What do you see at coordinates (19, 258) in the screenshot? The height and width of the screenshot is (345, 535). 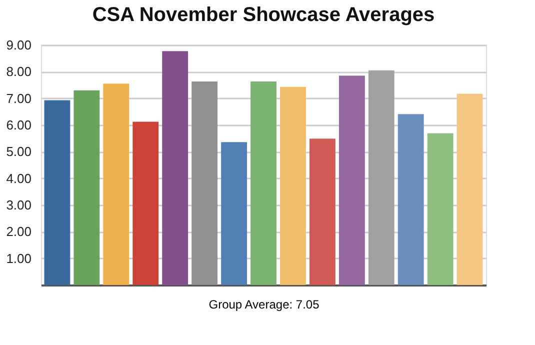 I see `y-tick-label: 1.00` at bounding box center [19, 258].